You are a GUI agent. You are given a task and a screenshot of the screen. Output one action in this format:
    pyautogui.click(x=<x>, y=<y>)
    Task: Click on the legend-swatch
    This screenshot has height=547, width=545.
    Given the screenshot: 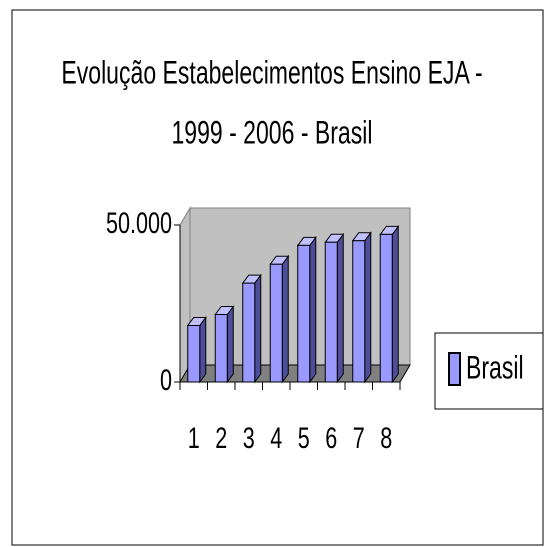 What is the action you would take?
    pyautogui.click(x=454, y=369)
    